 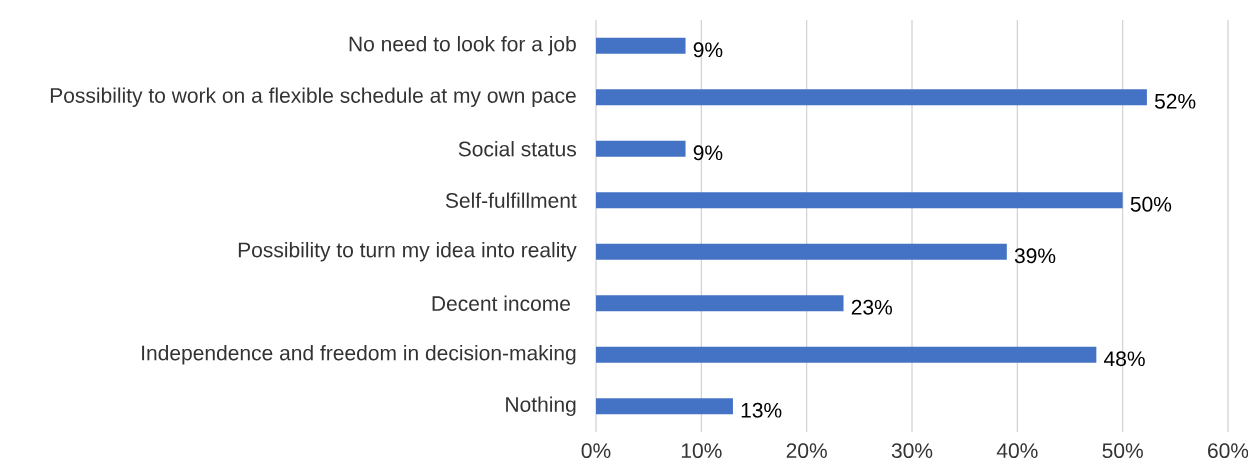 I want to click on data-label: 13%, so click(x=761, y=410).